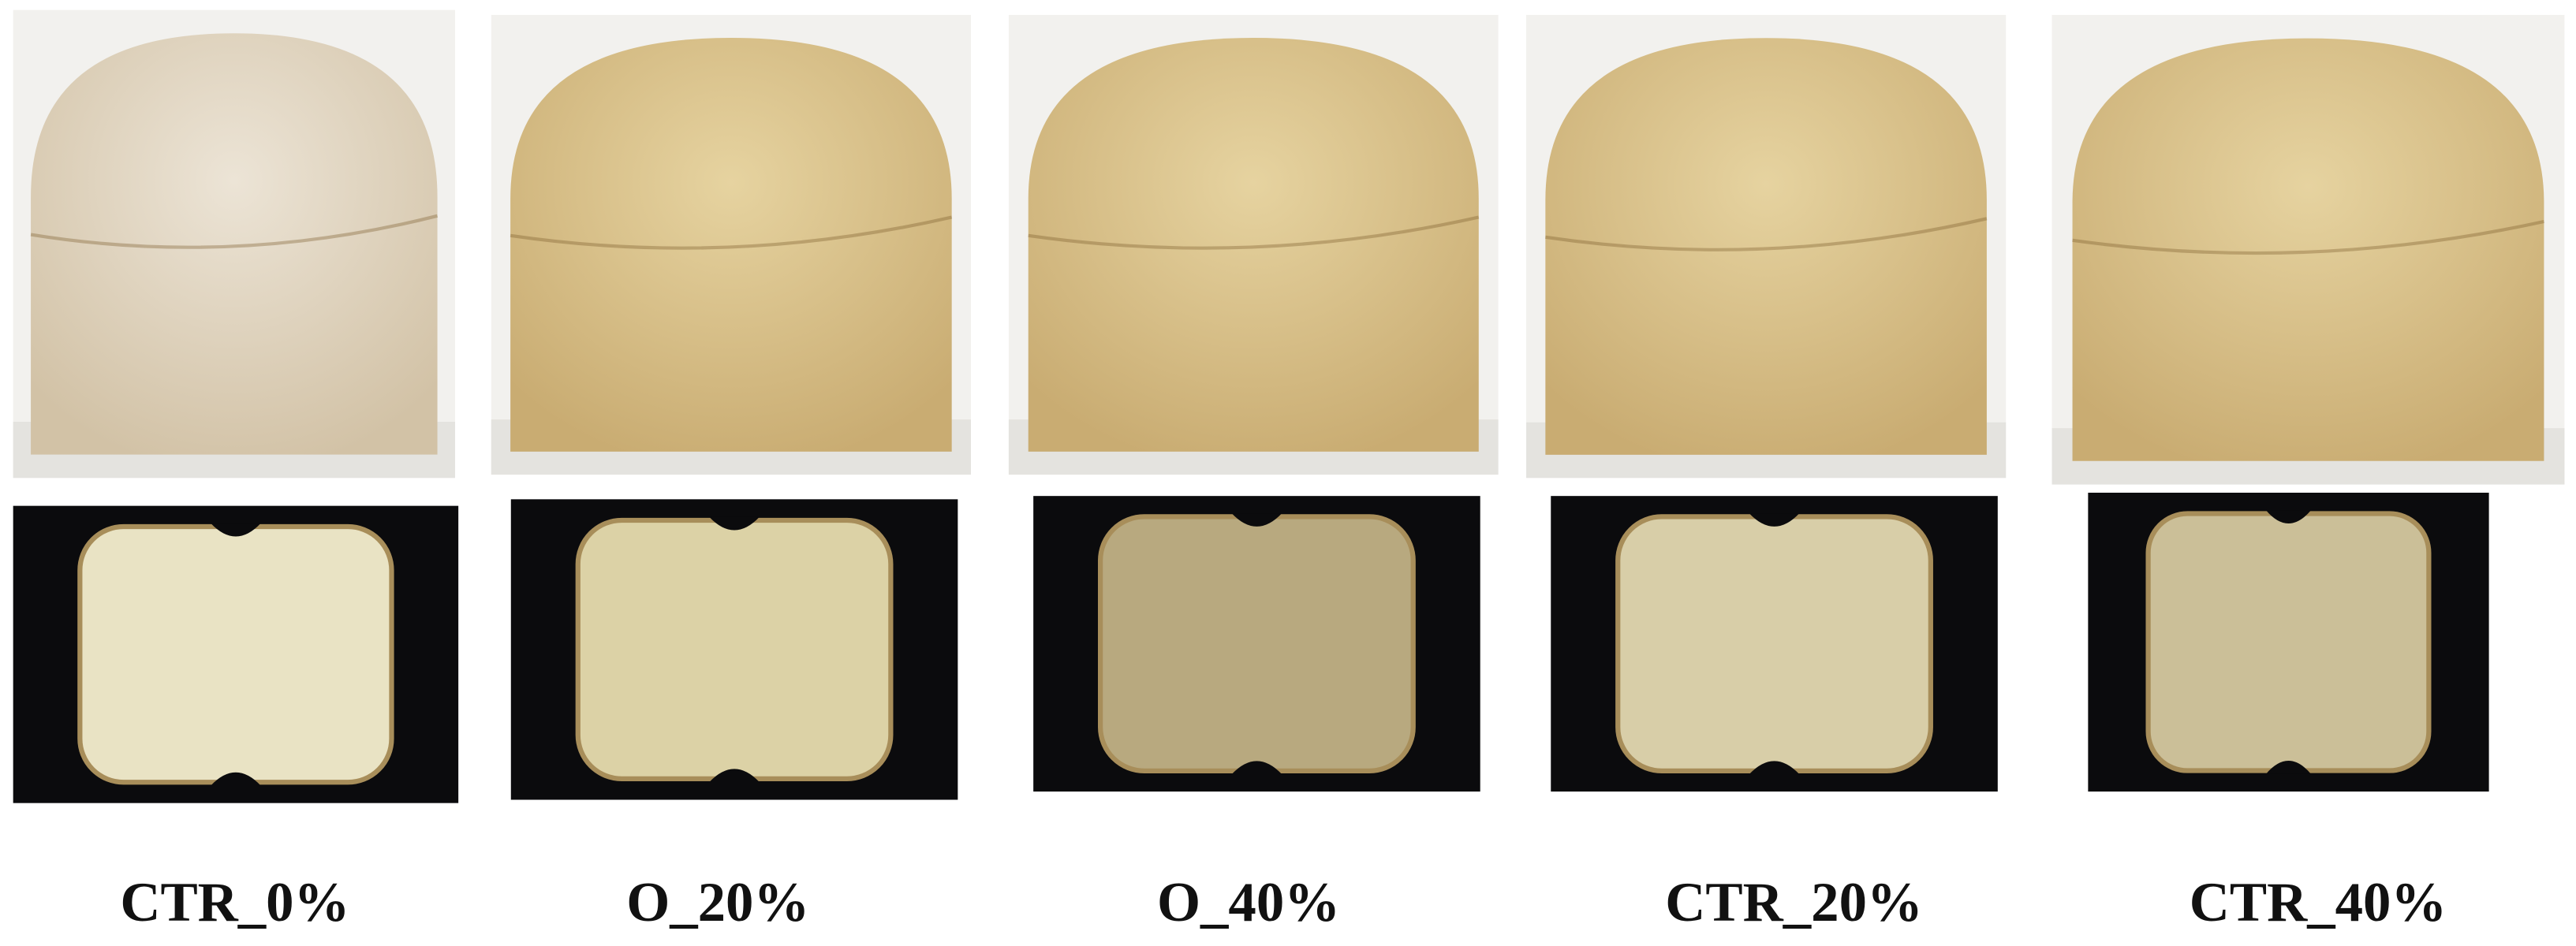 The width and height of the screenshot is (2576, 946). I want to click on sample-label: O_20%, so click(717, 902).